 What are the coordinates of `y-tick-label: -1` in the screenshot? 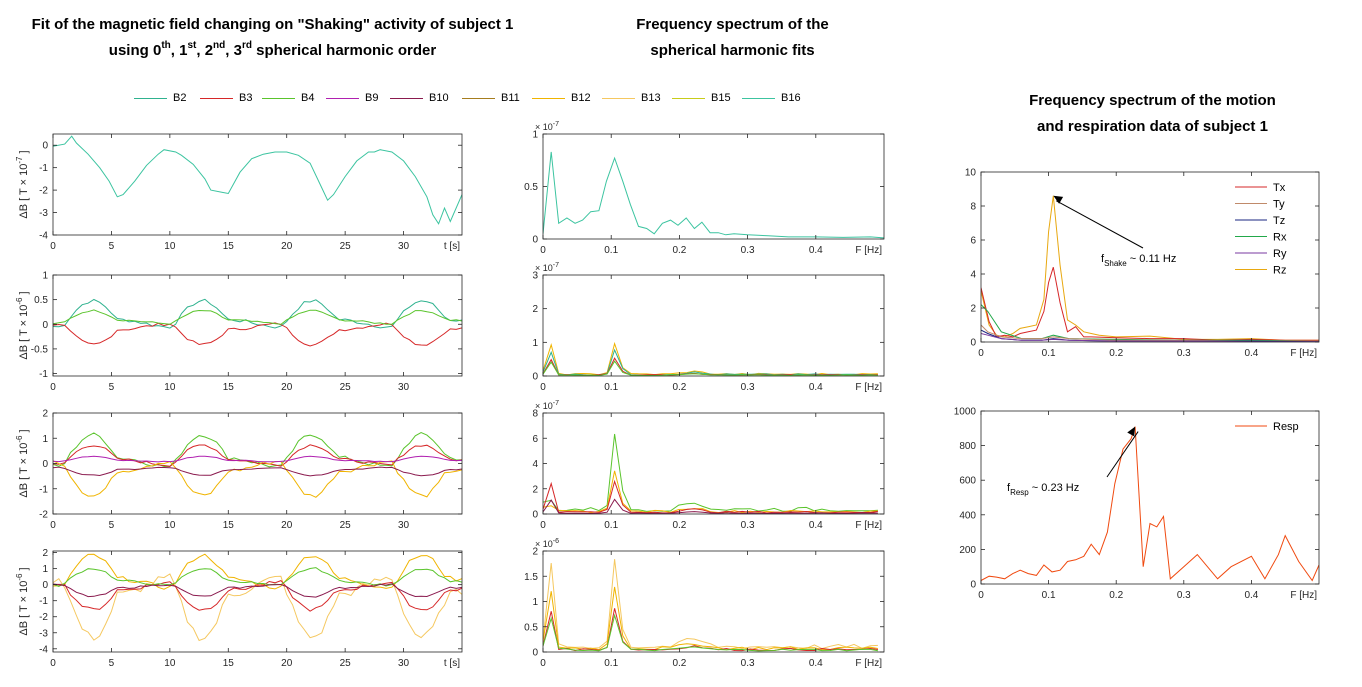 It's located at (43, 489).